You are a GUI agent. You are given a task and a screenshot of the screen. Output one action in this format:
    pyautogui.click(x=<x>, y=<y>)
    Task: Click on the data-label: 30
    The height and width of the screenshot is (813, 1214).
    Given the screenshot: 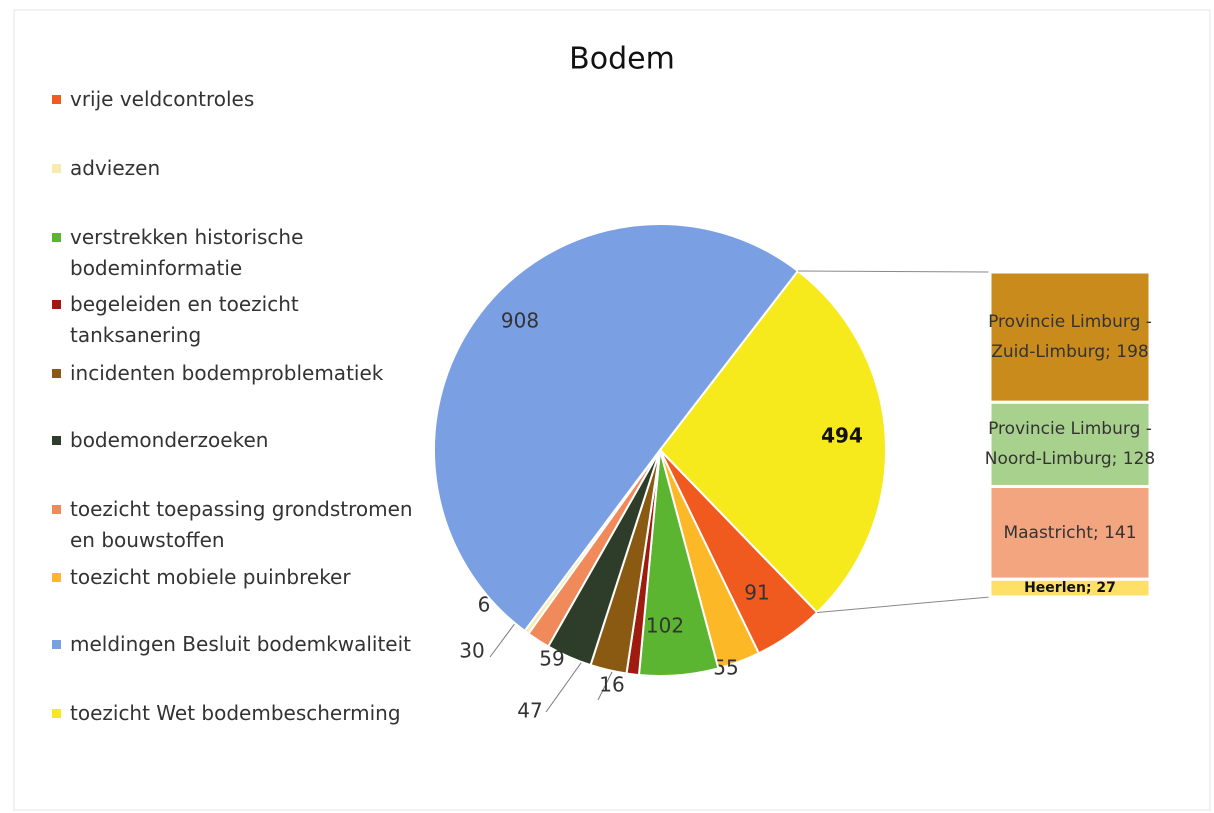 What is the action you would take?
    pyautogui.click(x=471, y=651)
    